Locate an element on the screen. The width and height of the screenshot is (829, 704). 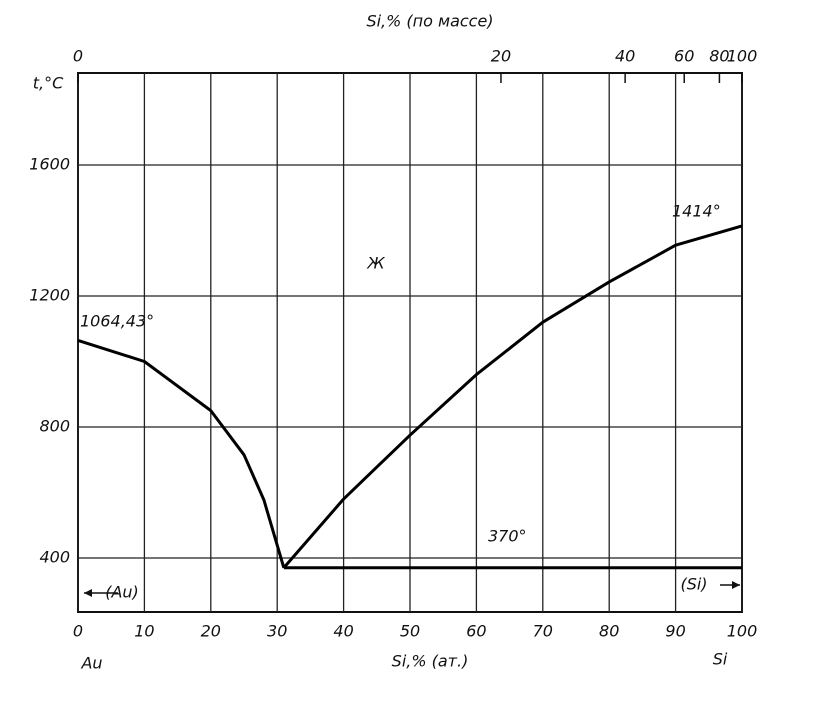
annotation: 1414° is located at coordinates (696, 211).